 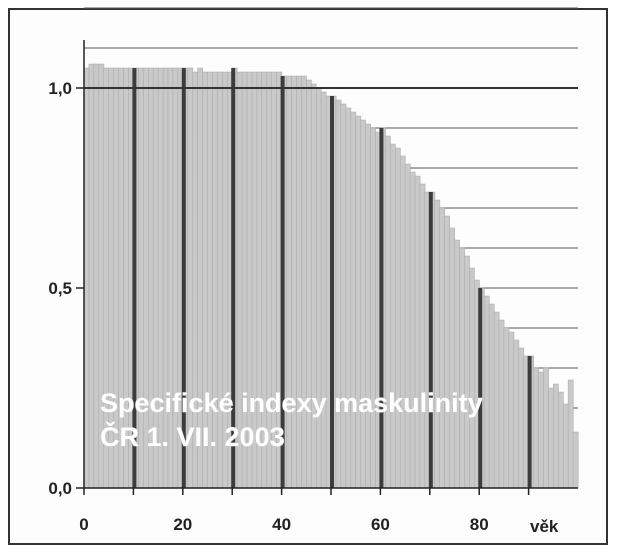 I want to click on x-tick-label: 20, so click(x=182, y=524).